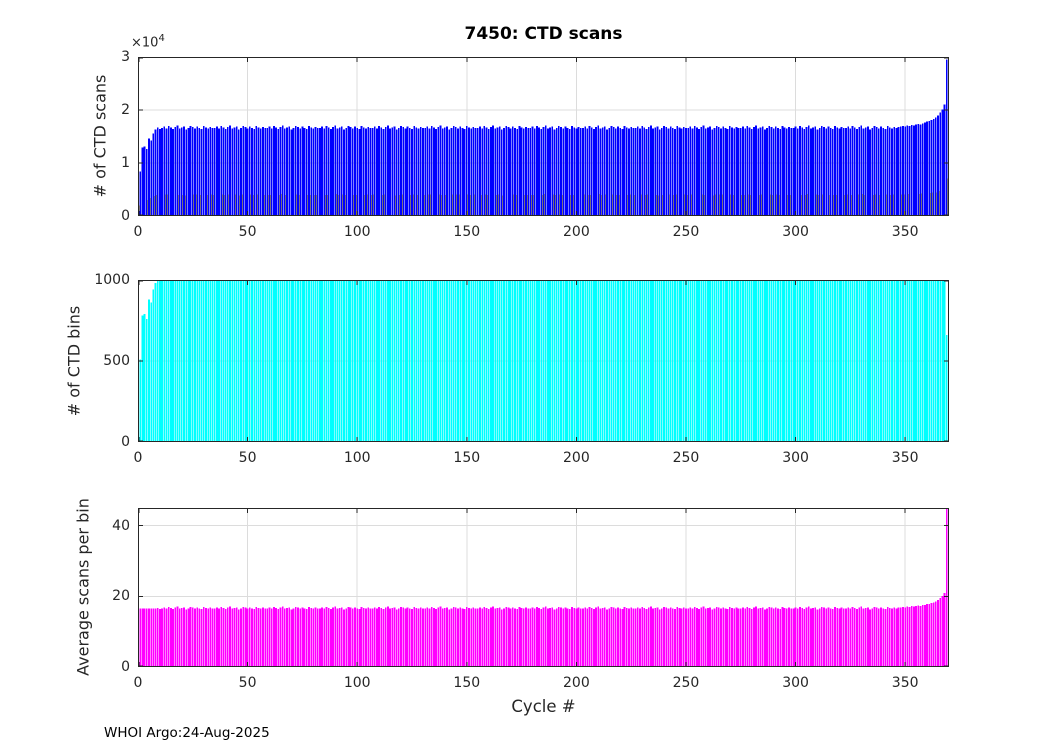 The image size is (1050, 750). I want to click on y-tick-label: 1000, so click(112, 280).